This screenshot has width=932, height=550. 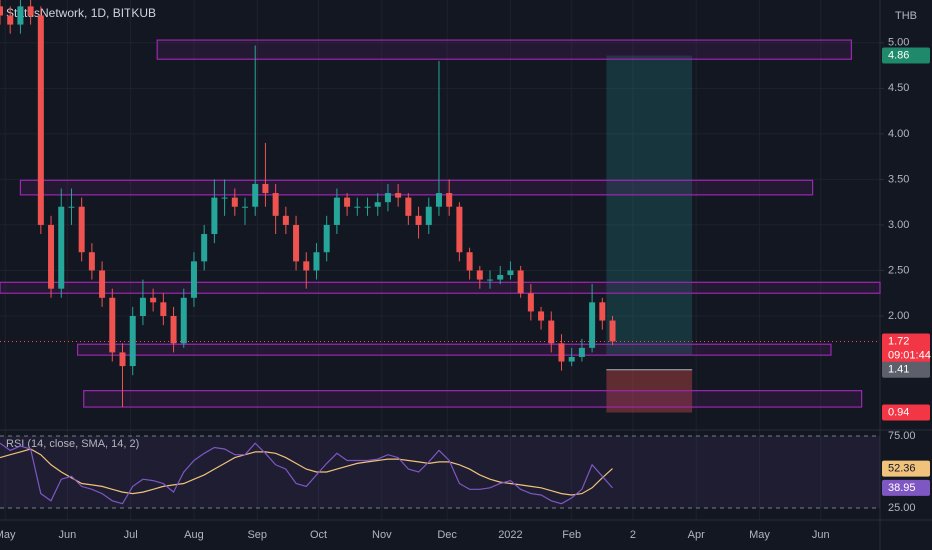 I want to click on currency: THB, so click(x=906, y=16).